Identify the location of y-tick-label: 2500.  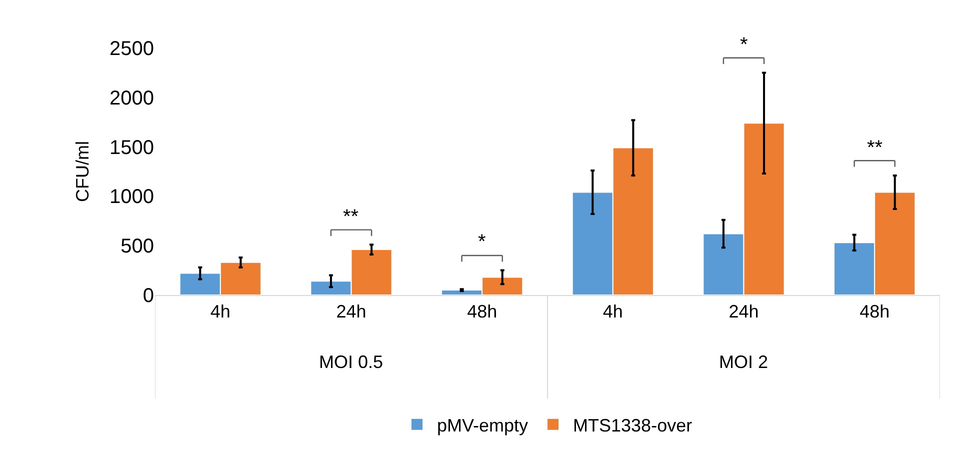
(132, 49).